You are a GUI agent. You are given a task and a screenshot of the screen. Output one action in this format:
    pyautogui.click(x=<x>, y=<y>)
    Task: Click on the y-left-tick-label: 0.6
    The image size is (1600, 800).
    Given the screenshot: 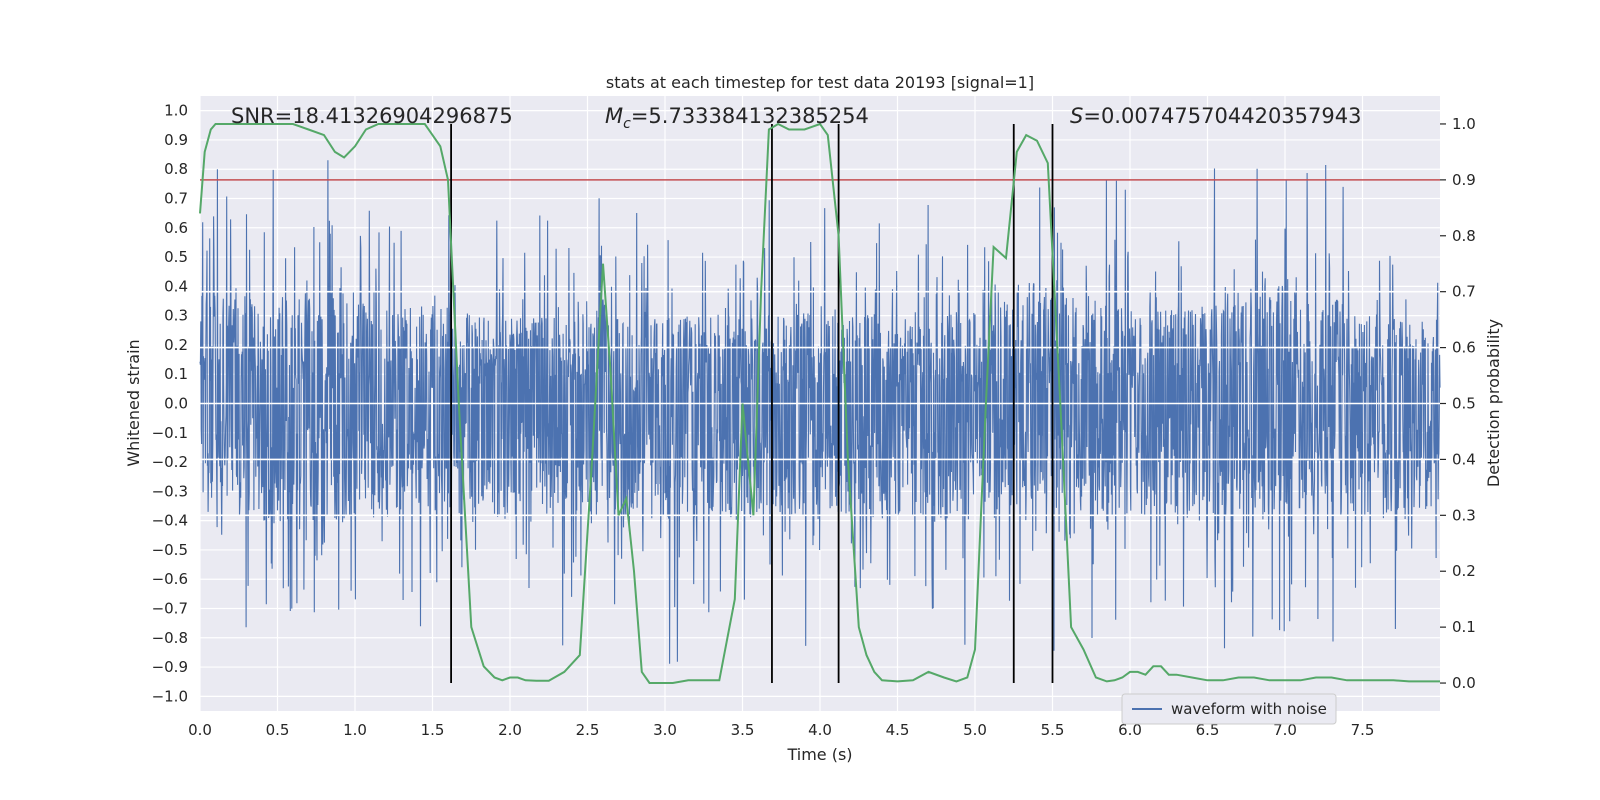 What is the action you would take?
    pyautogui.click(x=176, y=228)
    